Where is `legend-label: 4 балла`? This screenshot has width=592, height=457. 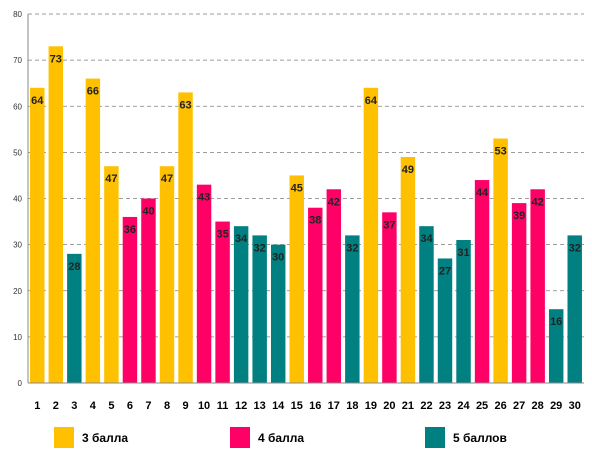
legend-label: 4 балла is located at coordinates (281, 438).